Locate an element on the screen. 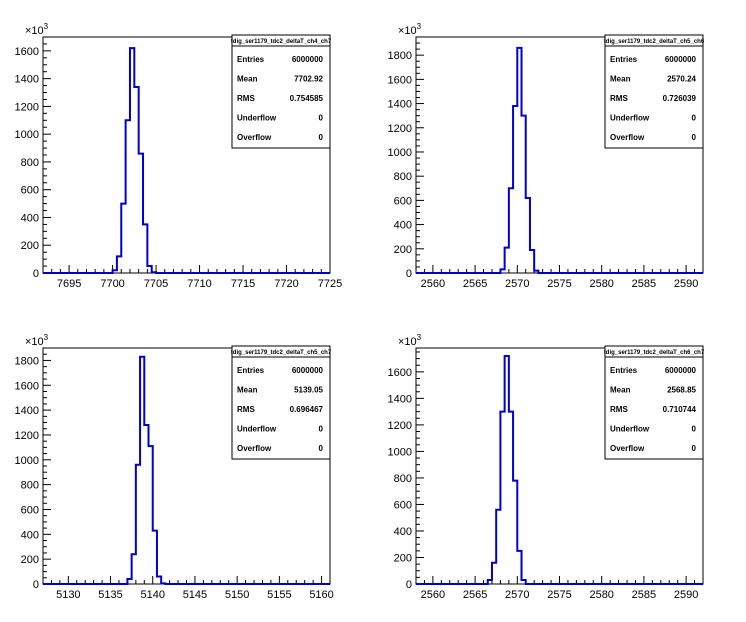  x-tick-label: 2585 is located at coordinates (644, 284).